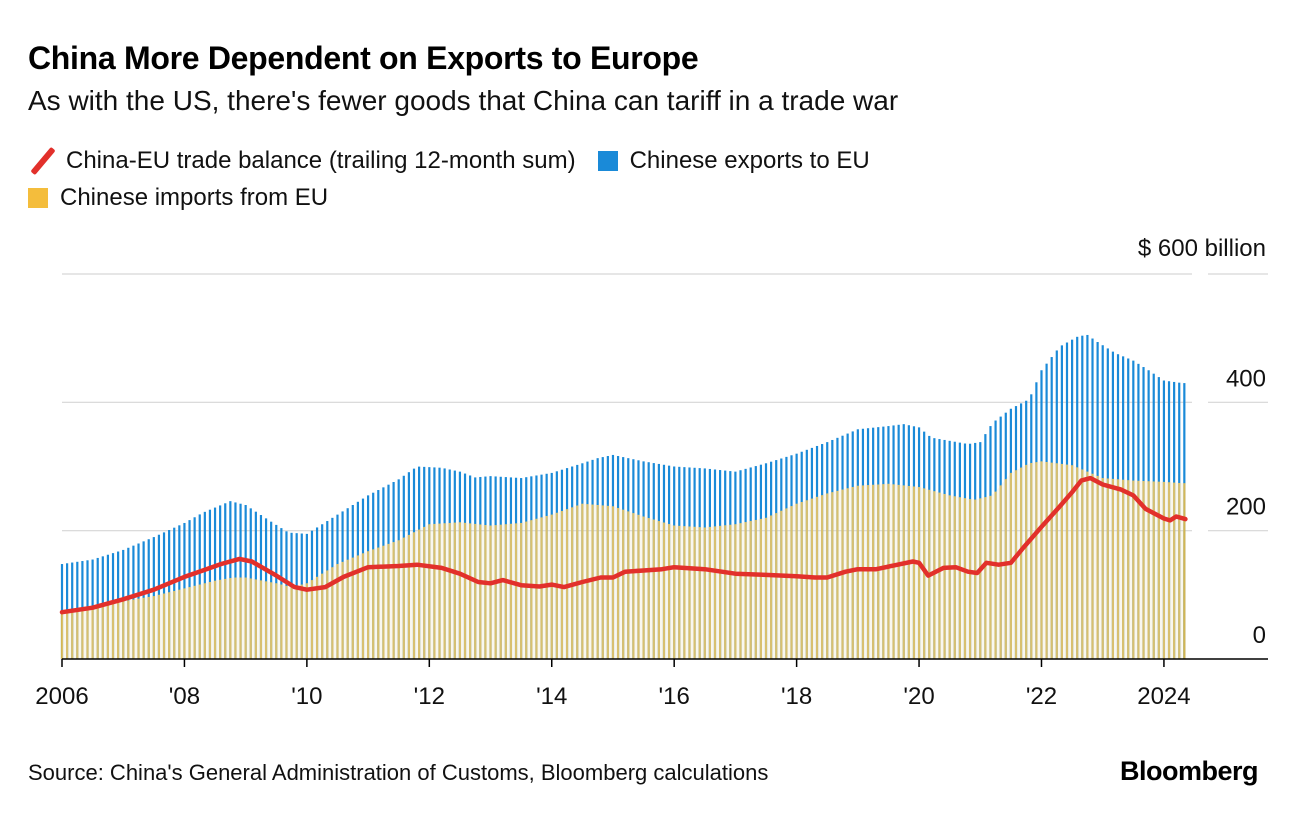 Image resolution: width=1296 pixels, height=818 pixels. What do you see at coordinates (918, 696) in the screenshot?
I see `x-tick-label: '20` at bounding box center [918, 696].